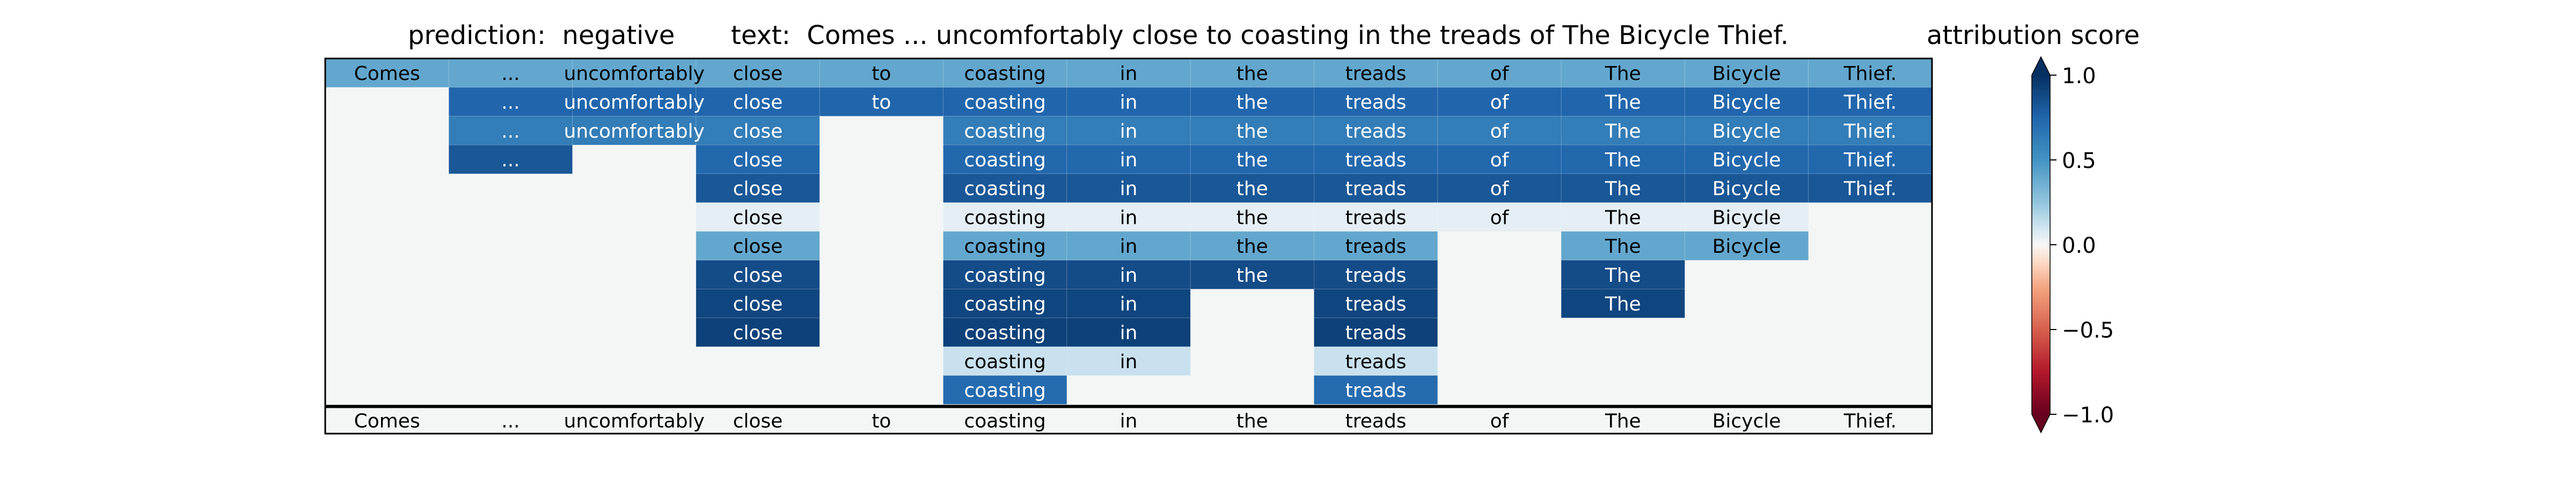  I want to click on prediction-label: prediction:, so click(477, 35).